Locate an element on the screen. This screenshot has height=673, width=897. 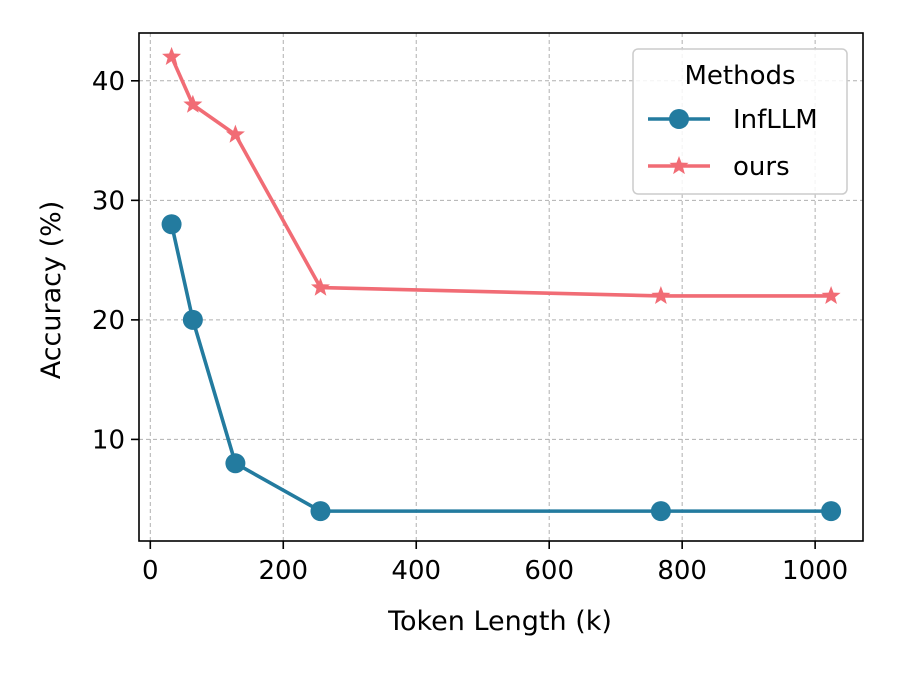
y-axis-label: Accuracy (%) is located at coordinates (51, 290).